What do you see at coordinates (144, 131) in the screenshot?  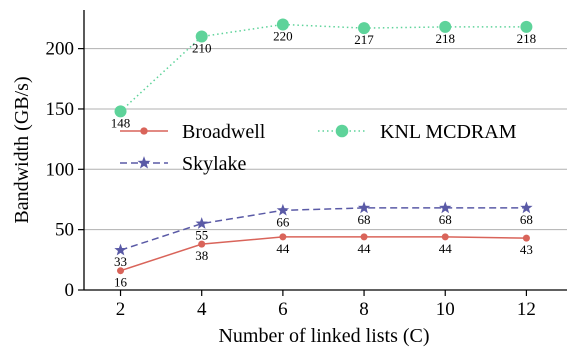 I see `legend-marker-broadwell` at bounding box center [144, 131].